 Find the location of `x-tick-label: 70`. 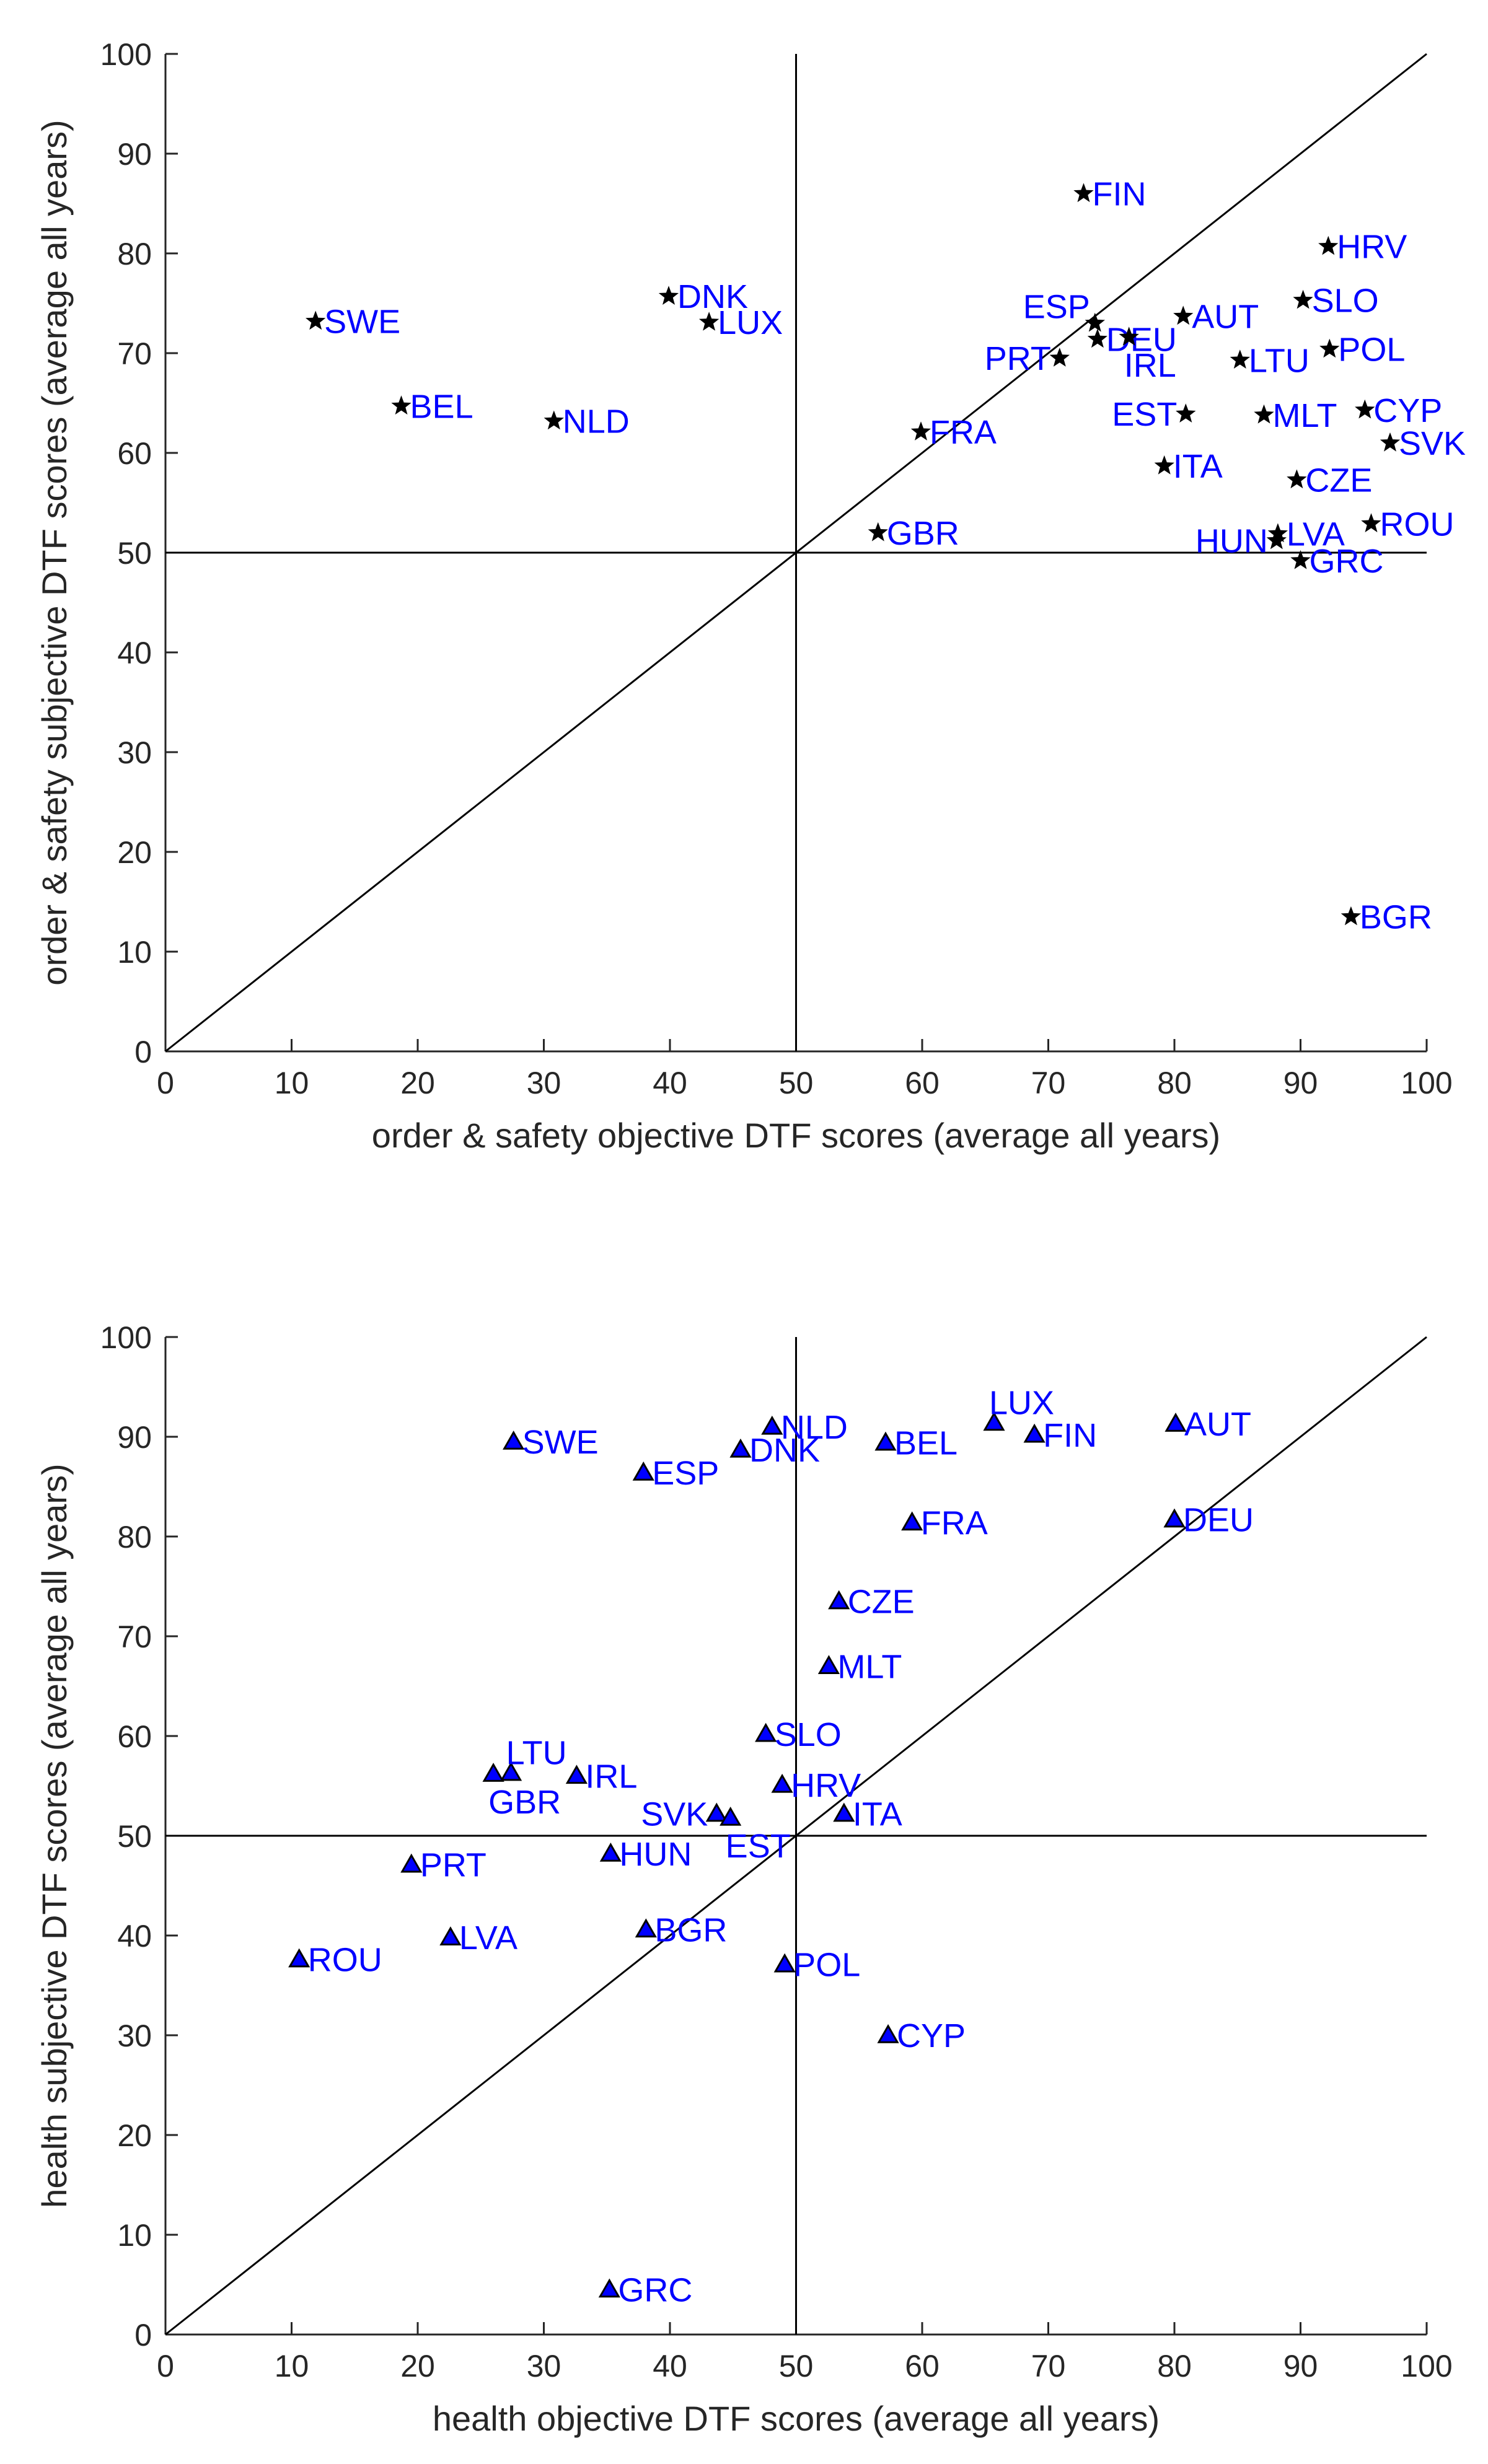

x-tick-label: 70 is located at coordinates (1049, 2366).